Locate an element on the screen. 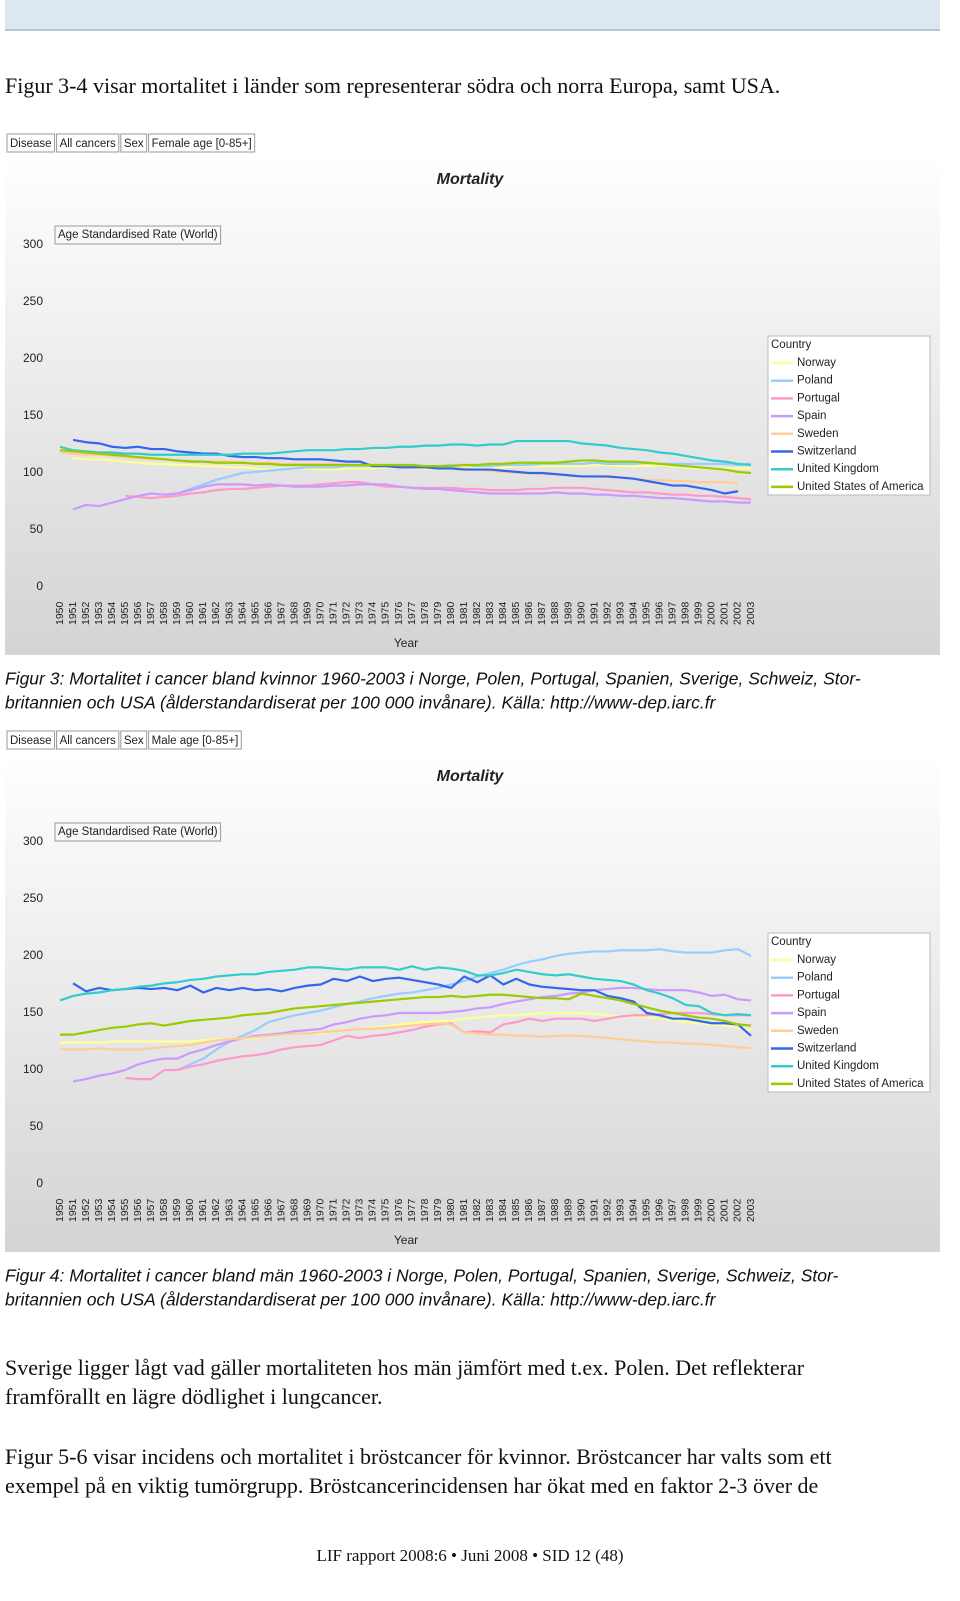 The image size is (960, 1601). x-tick-label: 2002 is located at coordinates (738, 613).